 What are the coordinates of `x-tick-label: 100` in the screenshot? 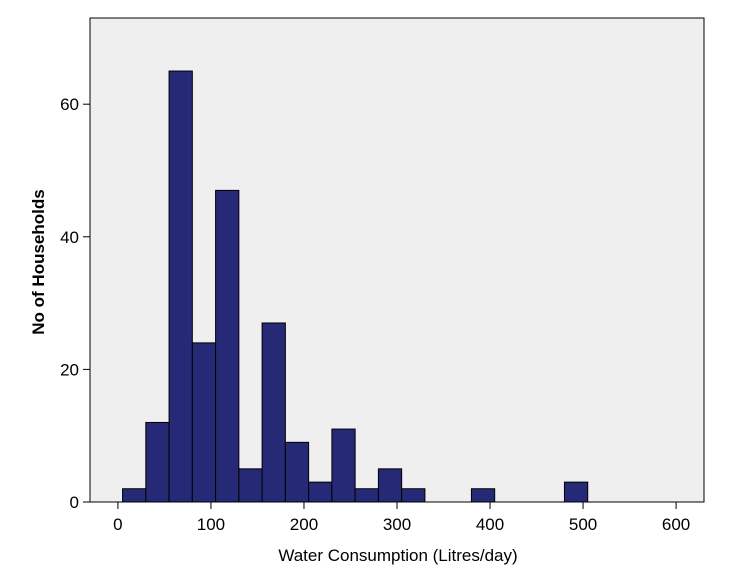 It's located at (211, 524).